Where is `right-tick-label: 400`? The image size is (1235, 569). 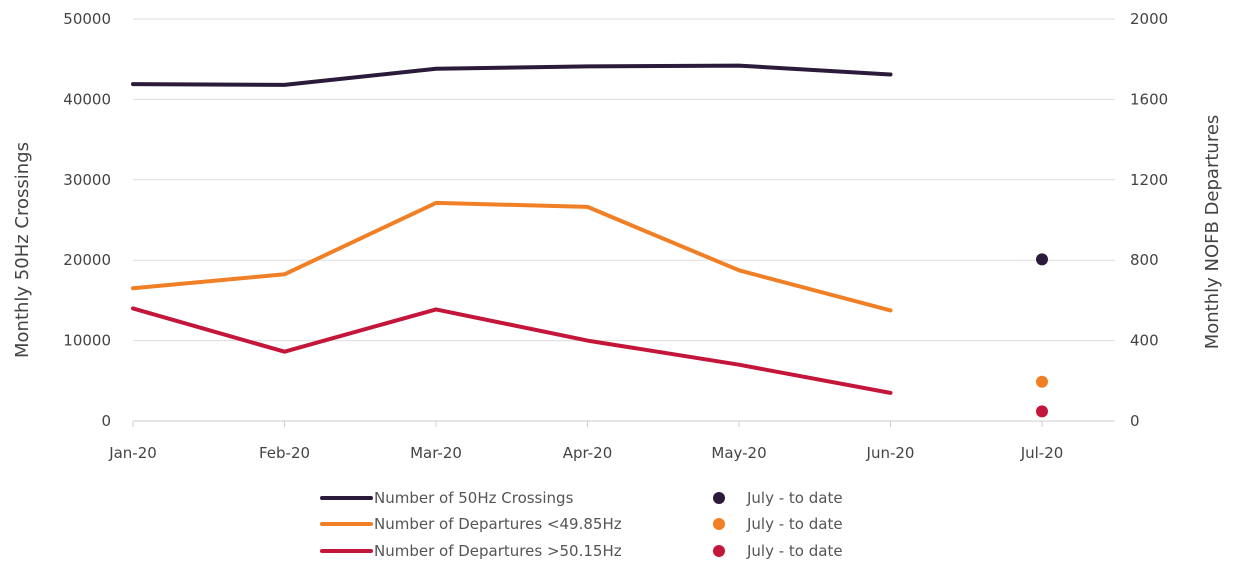 right-tick-label: 400 is located at coordinates (1144, 341).